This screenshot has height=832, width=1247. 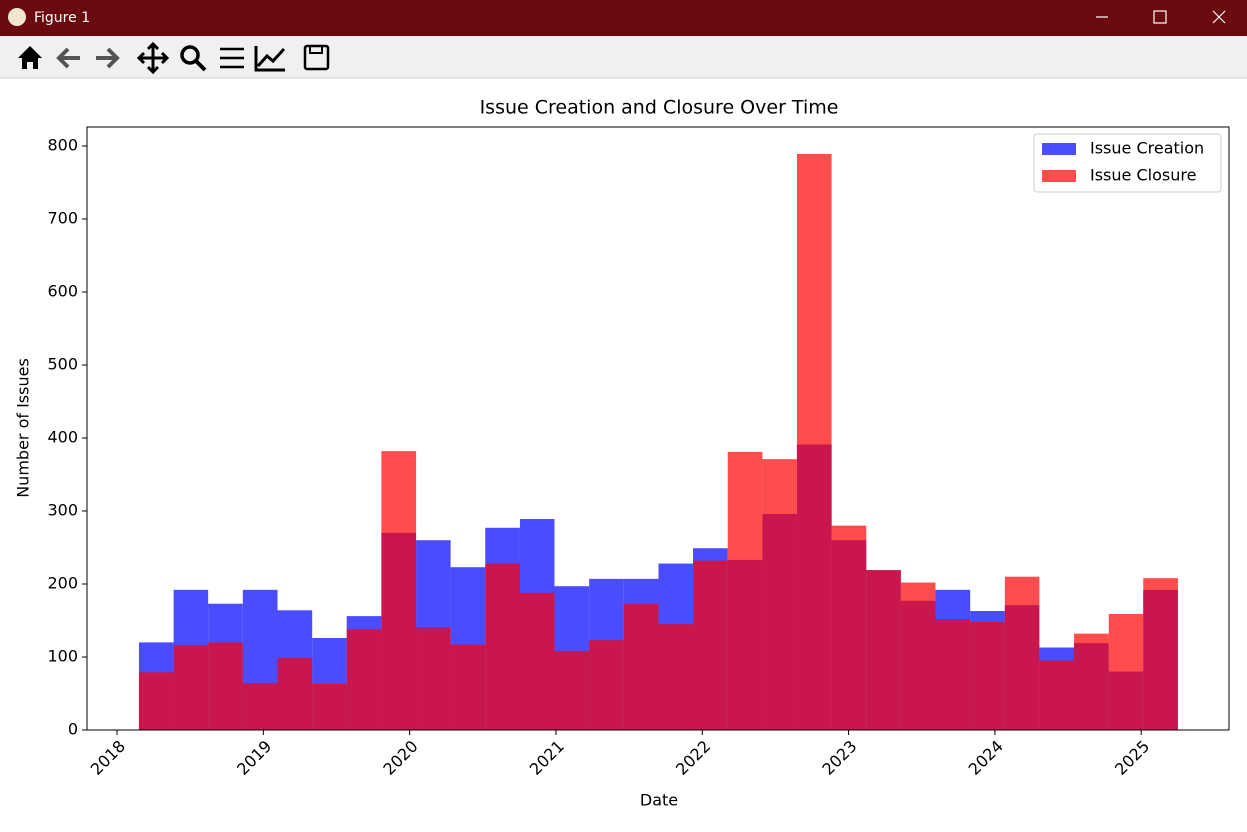 What do you see at coordinates (62, 655) in the screenshot?
I see `y-tick-label: 100` at bounding box center [62, 655].